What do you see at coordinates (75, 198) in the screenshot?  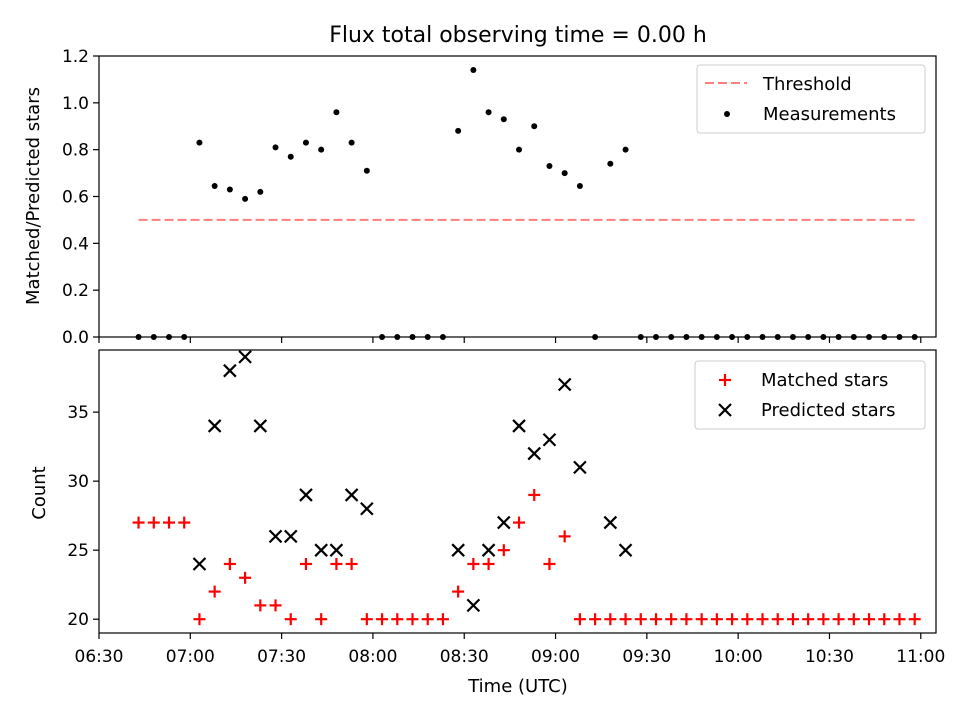 I see `top-y-tick-label: 0.6` at bounding box center [75, 198].